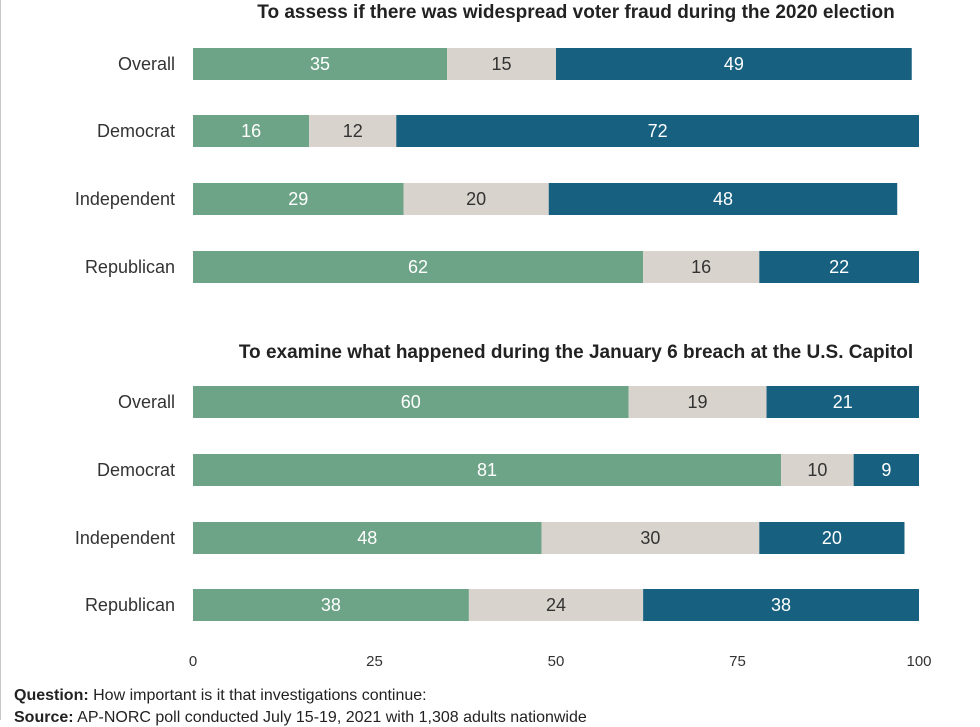 This screenshot has height=727, width=980. Describe the element at coordinates (193, 661) in the screenshot. I see `x-tick-label: 0` at that location.